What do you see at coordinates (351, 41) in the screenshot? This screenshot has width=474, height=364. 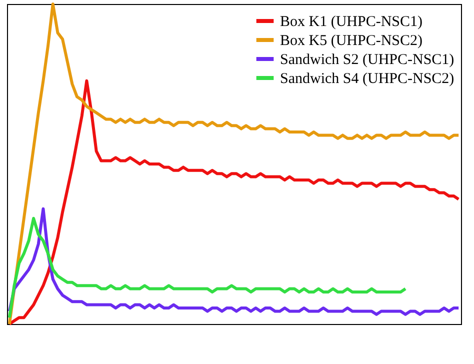 I see `legend-label: Box K5 (UHPC-NSC2)` at bounding box center [351, 41].